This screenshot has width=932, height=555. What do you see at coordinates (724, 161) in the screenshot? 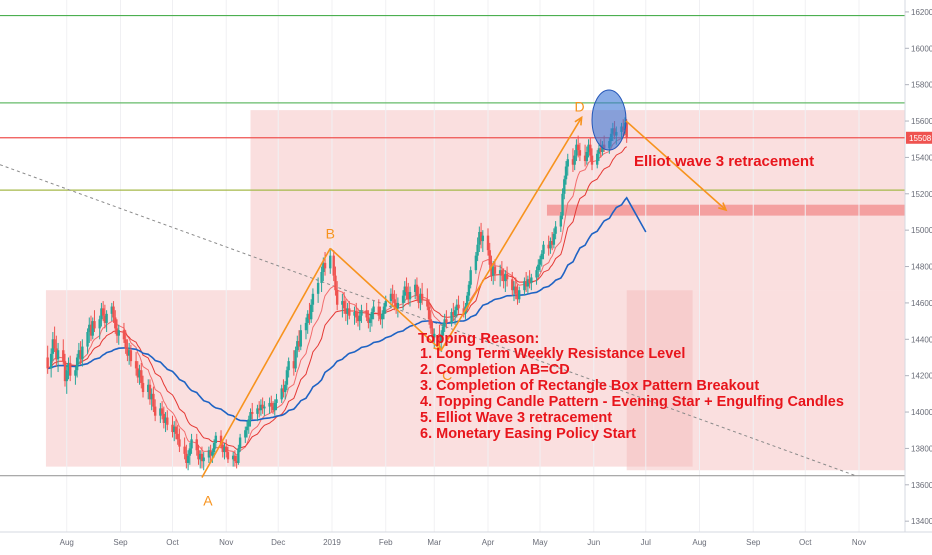
I see `elliot-wave-note: Elliot wave 3 retracement` at bounding box center [724, 161].